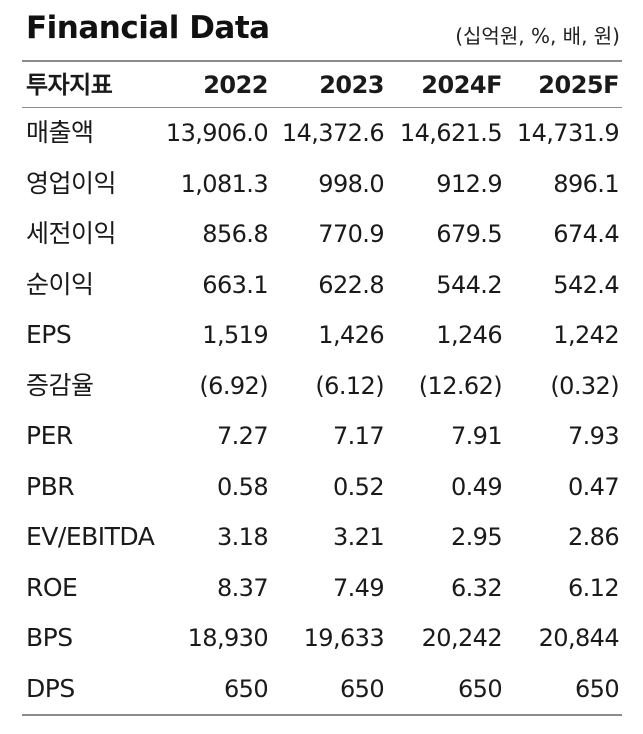 Image resolution: width=643 pixels, height=734 pixels. Describe the element at coordinates (235, 85) in the screenshot. I see `column-header-2022: 2022` at that location.